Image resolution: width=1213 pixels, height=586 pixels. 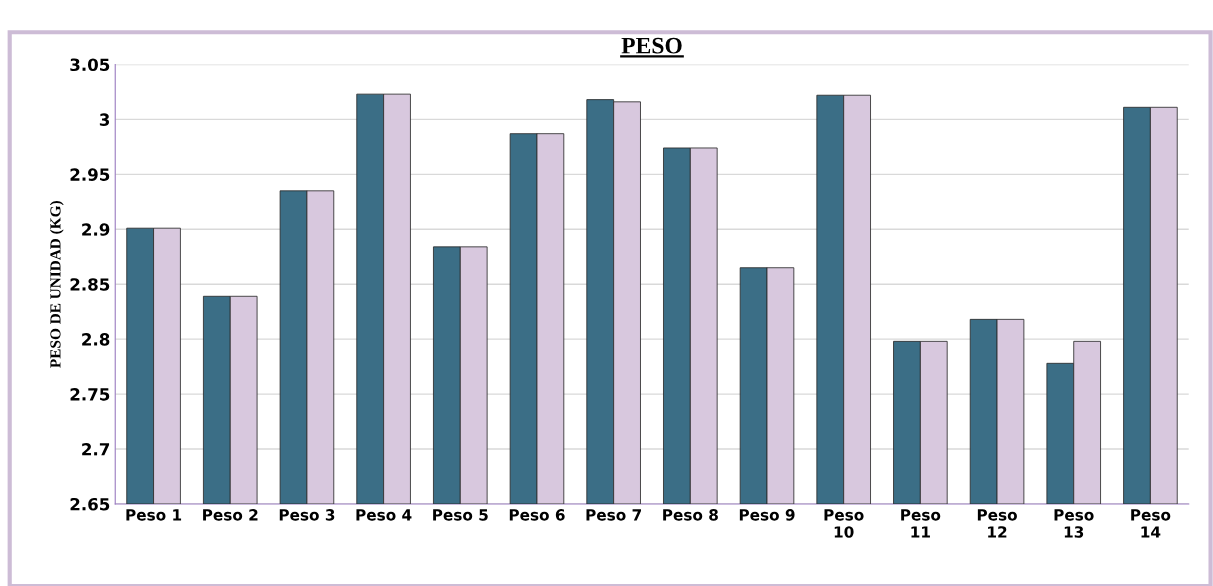 I want to click on y-tick-label: 3.05, so click(x=90, y=65).